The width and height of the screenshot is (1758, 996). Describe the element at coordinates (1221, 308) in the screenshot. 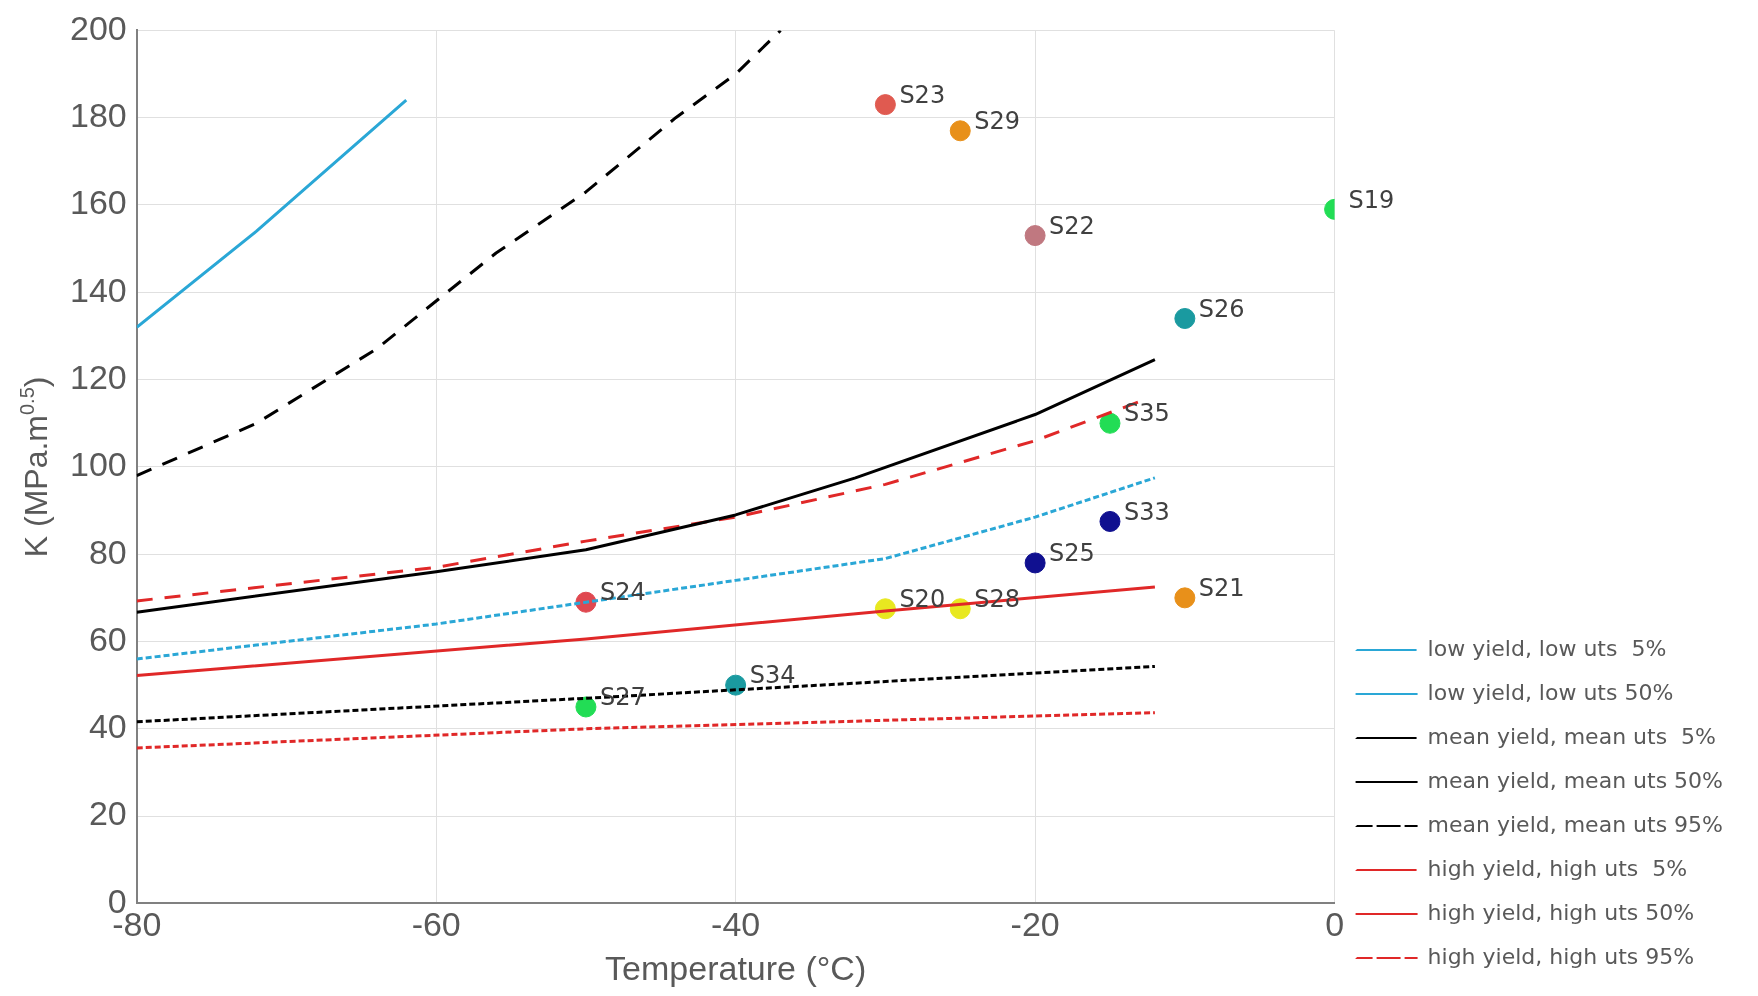

I see `series-label: S26` at that location.